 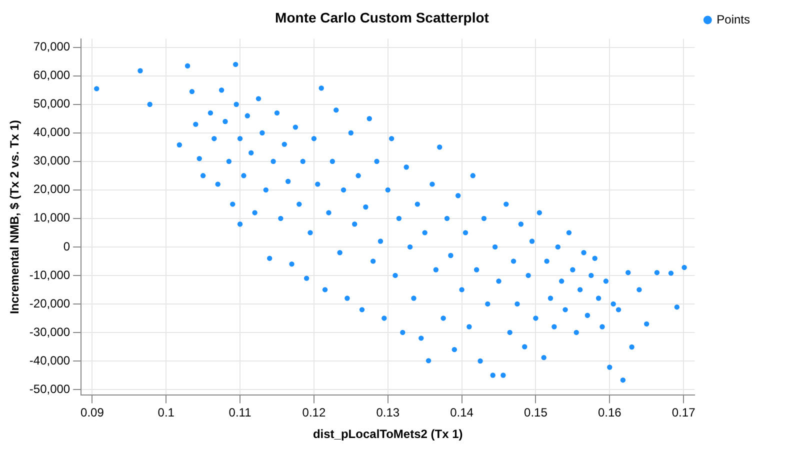 I want to click on y-tick-label: -10,000, so click(x=49, y=275).